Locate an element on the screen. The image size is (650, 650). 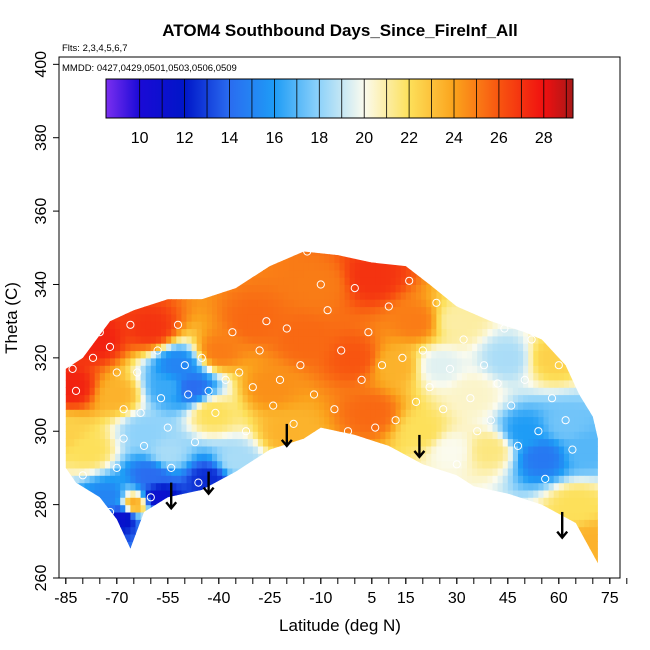
sample-point is located at coordinates (130, 324).